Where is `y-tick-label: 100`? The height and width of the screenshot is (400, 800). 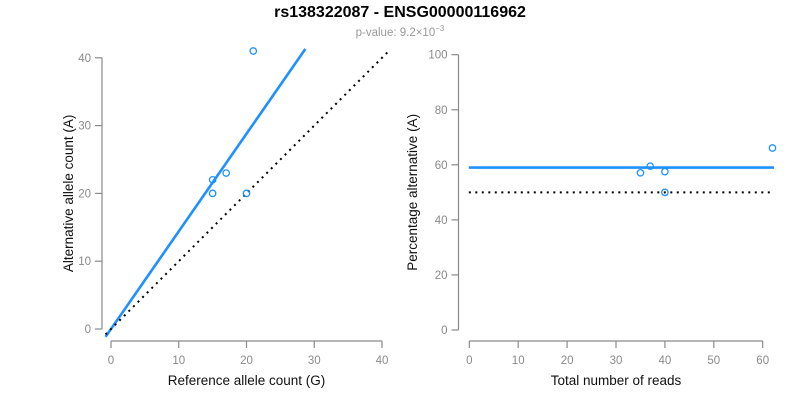
y-tick-label: 100 is located at coordinates (437, 56).